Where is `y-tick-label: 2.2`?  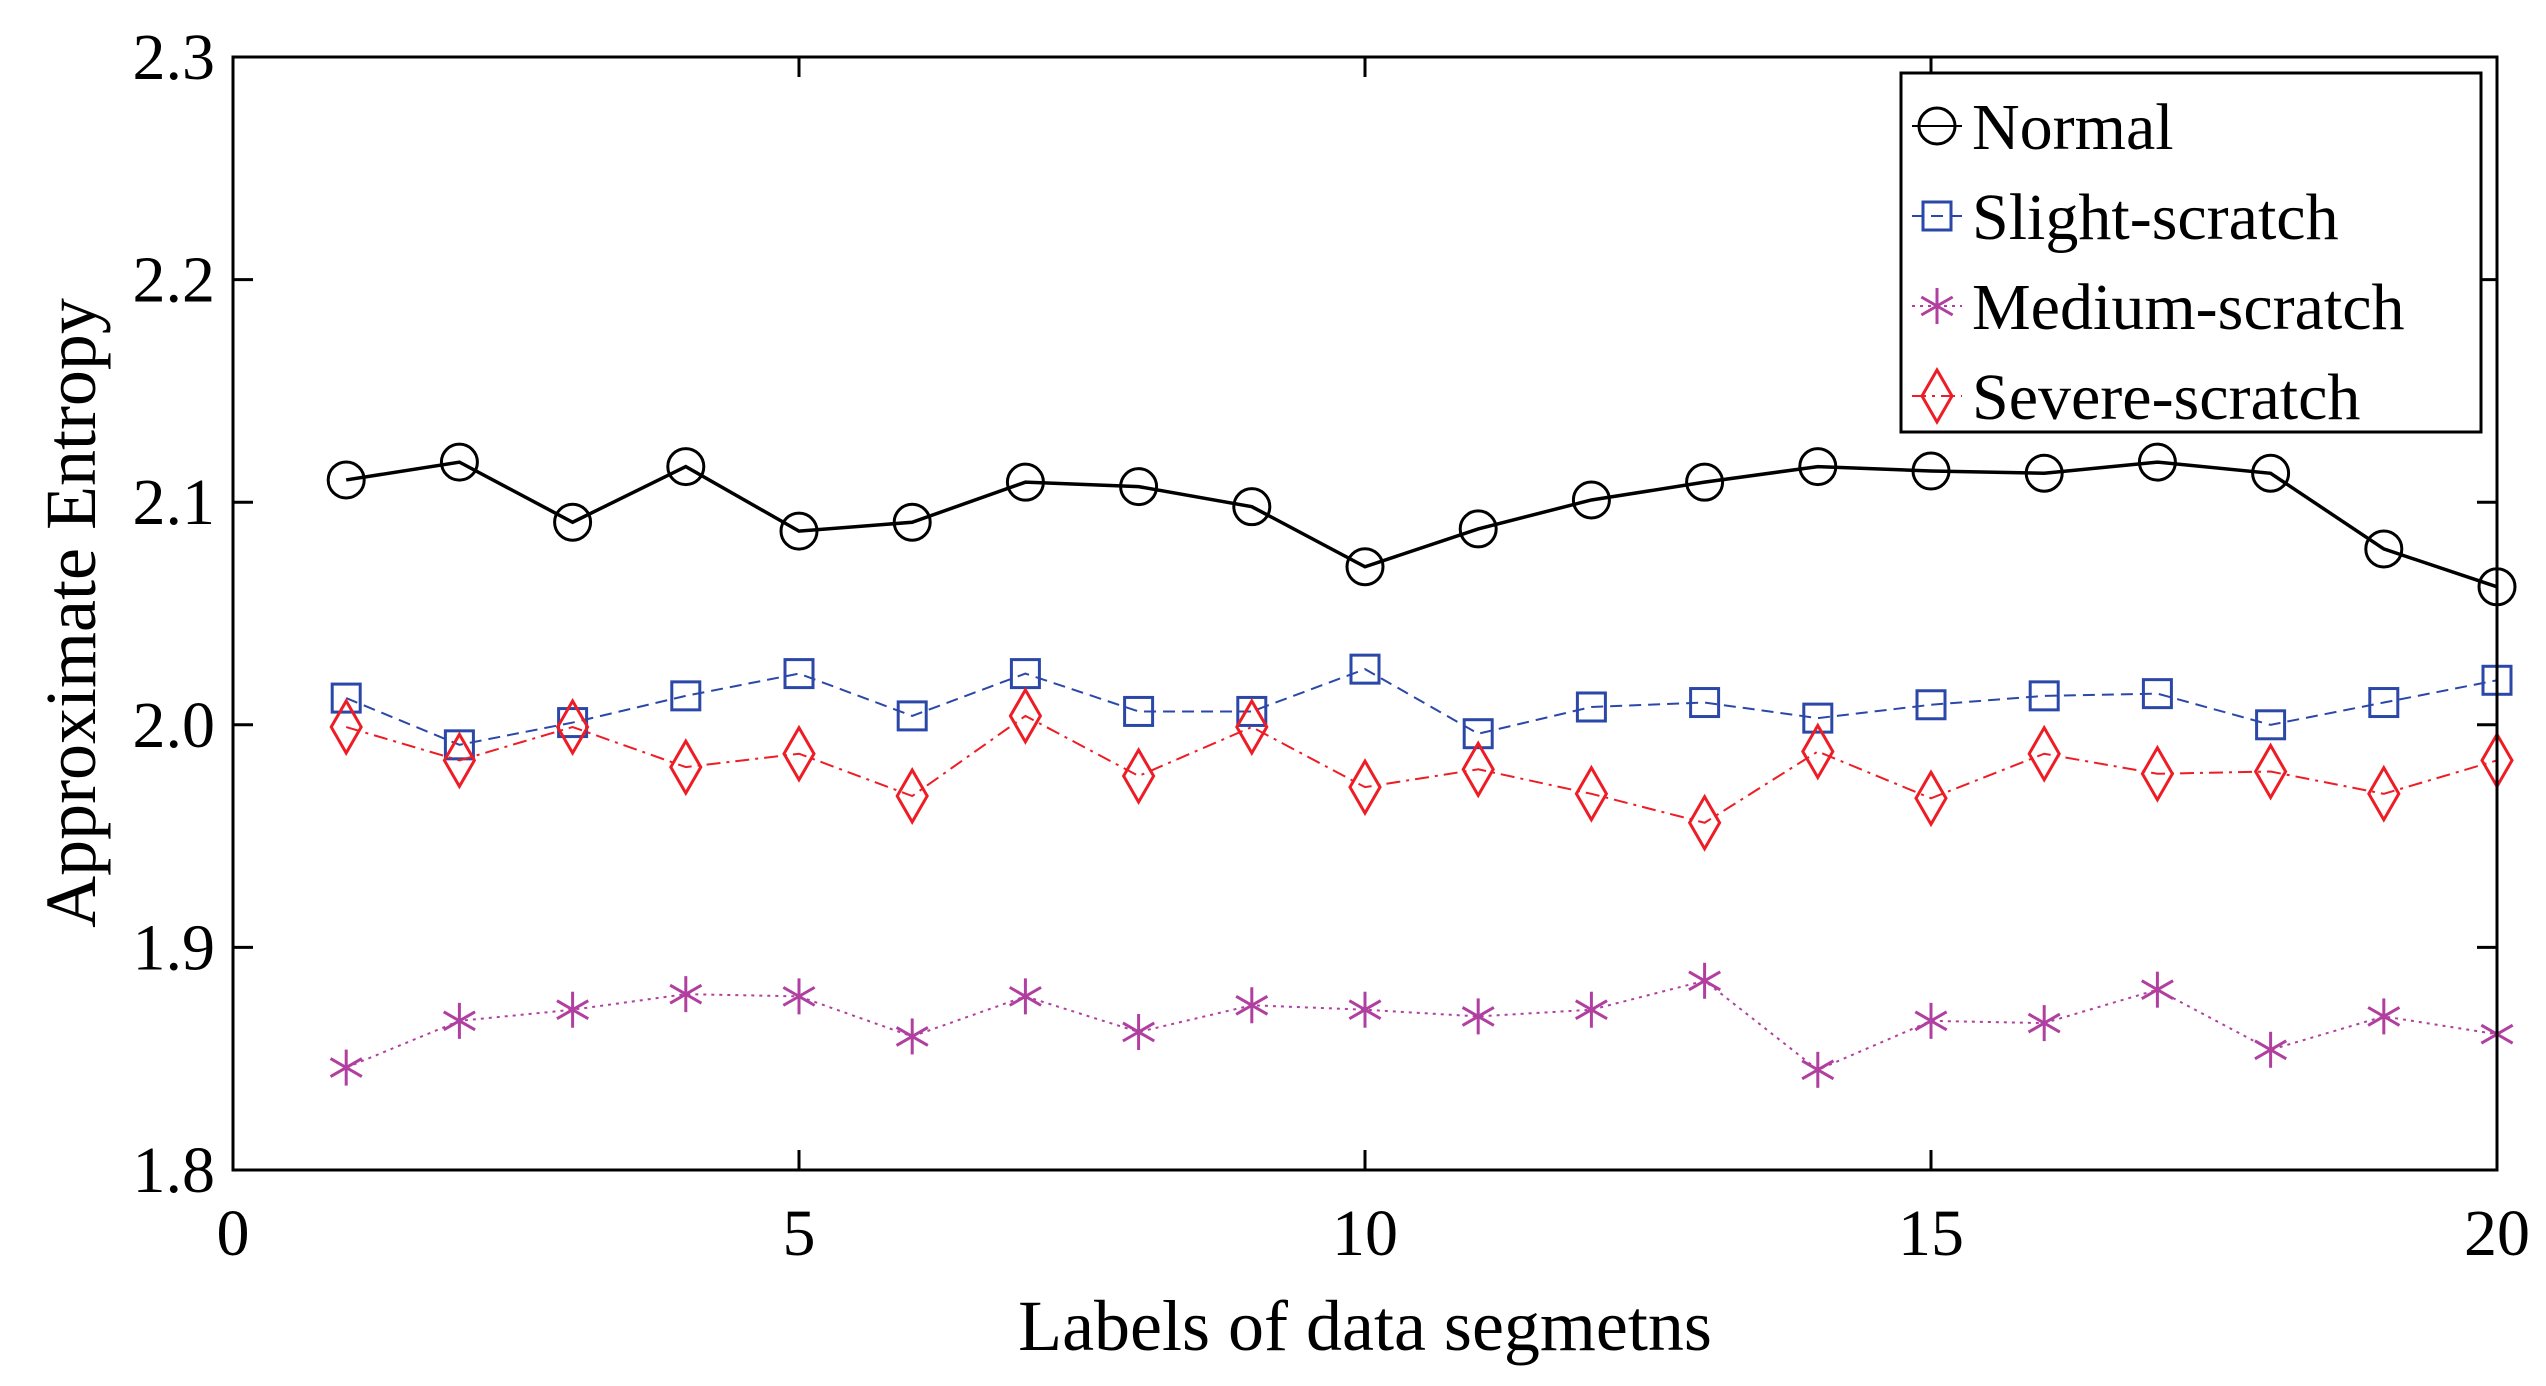
y-tick-label: 2.2 is located at coordinates (174, 280).